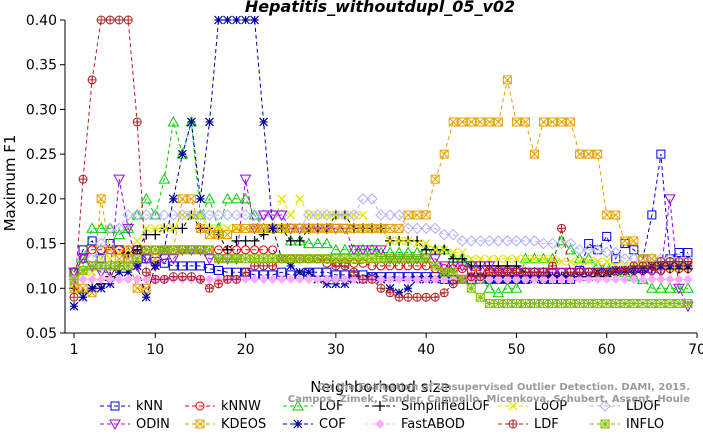  I want to click on y-tick-label: 0.05, so click(41, 334).